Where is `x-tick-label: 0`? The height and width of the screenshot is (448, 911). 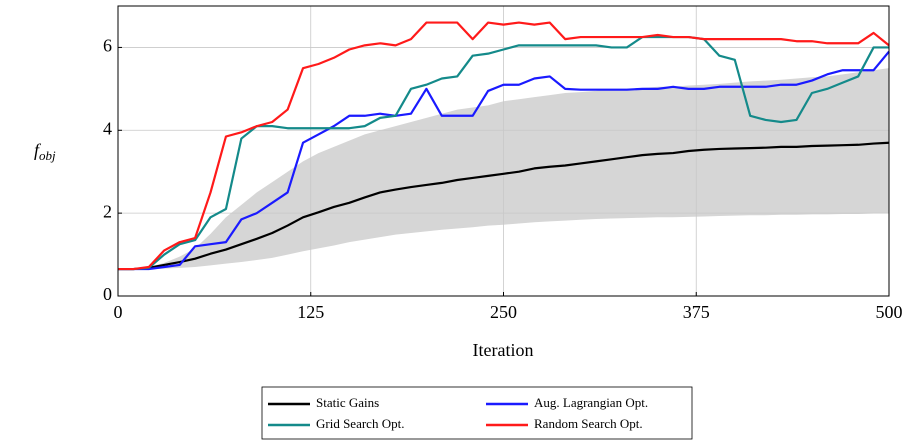 x-tick-label: 0 is located at coordinates (118, 312).